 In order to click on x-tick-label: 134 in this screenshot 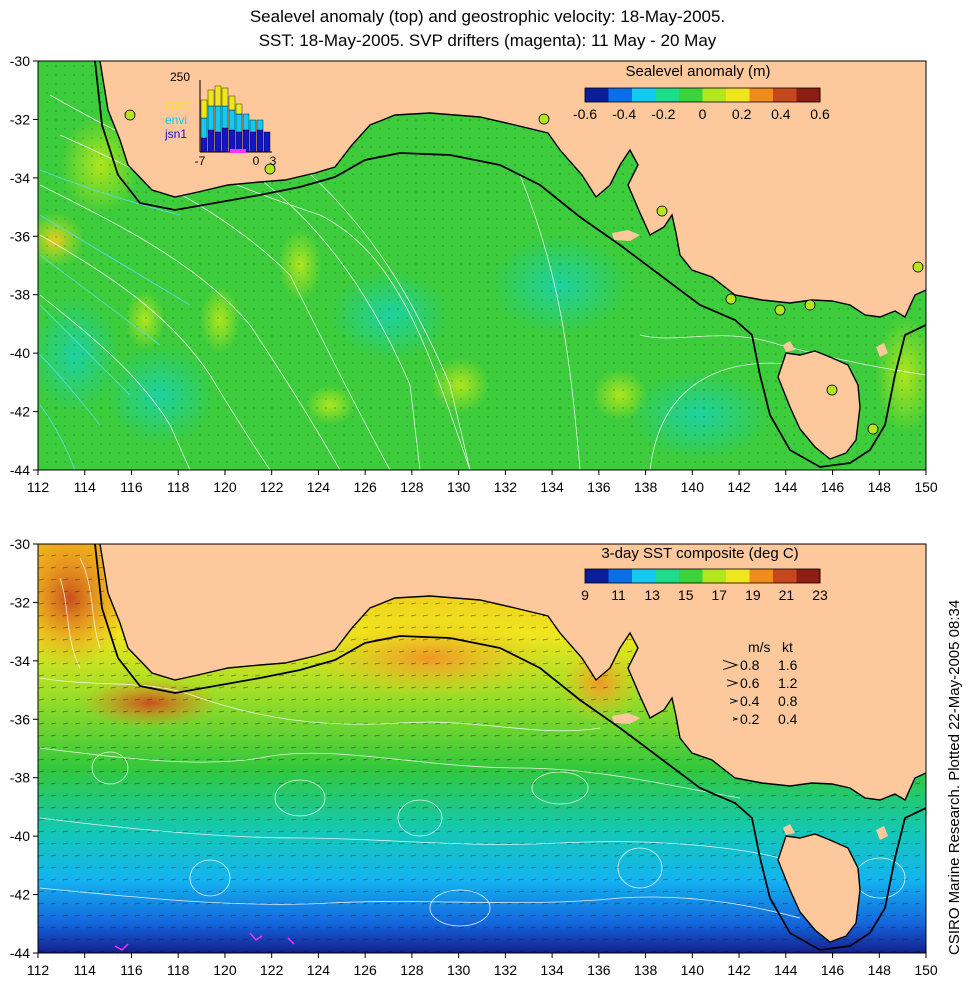, I will do `click(552, 487)`.